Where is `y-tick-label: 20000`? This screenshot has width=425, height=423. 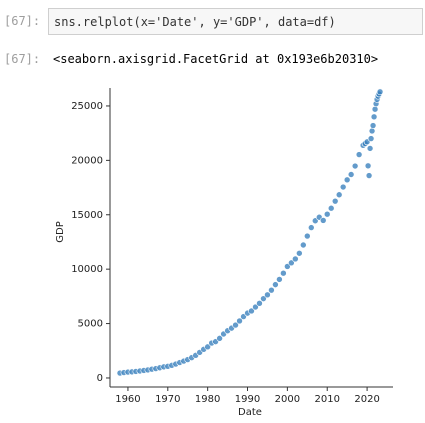 y-tick-label: 20000 is located at coordinates (87, 160).